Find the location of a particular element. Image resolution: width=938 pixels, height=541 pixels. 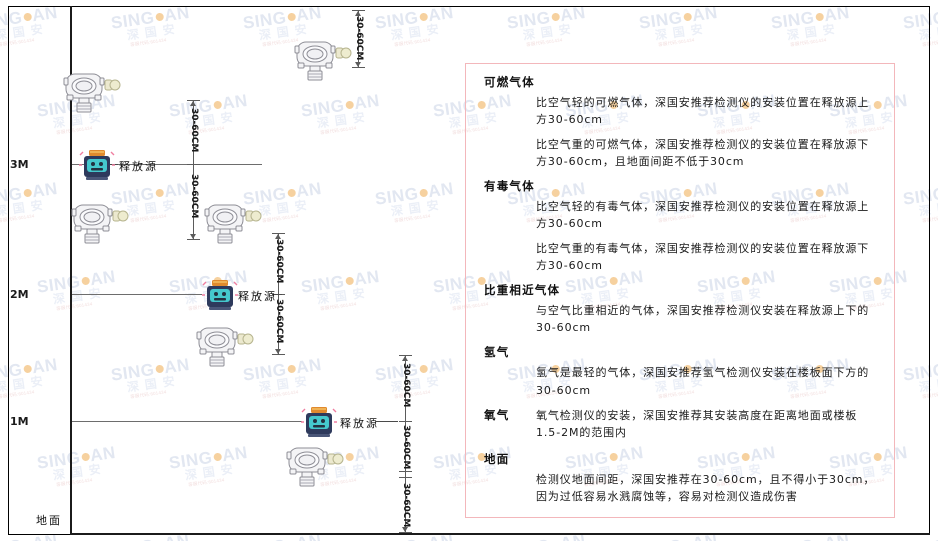

level-line-3m is located at coordinates (167, 164).